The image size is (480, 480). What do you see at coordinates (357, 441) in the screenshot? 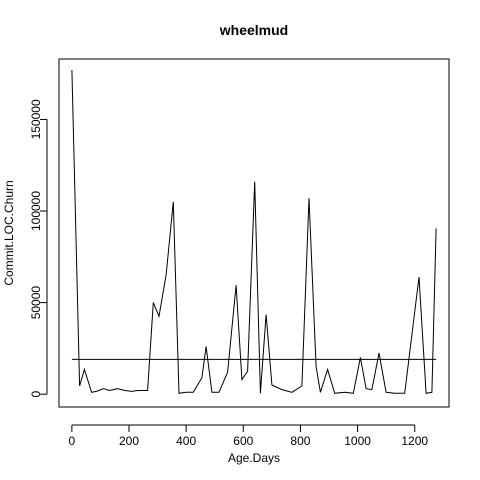
I see `x-tick-label: 1000` at bounding box center [357, 441].